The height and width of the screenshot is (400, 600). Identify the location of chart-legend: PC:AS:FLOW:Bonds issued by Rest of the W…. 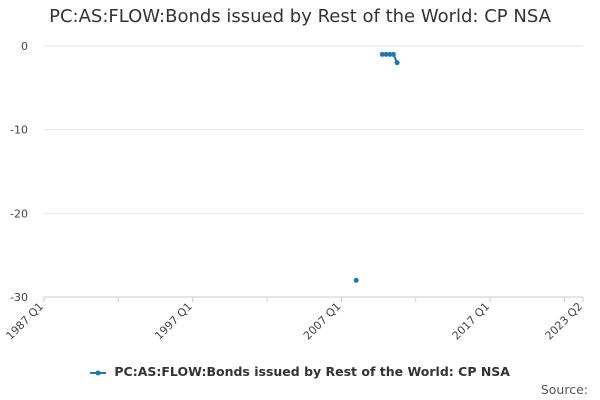
(300, 371).